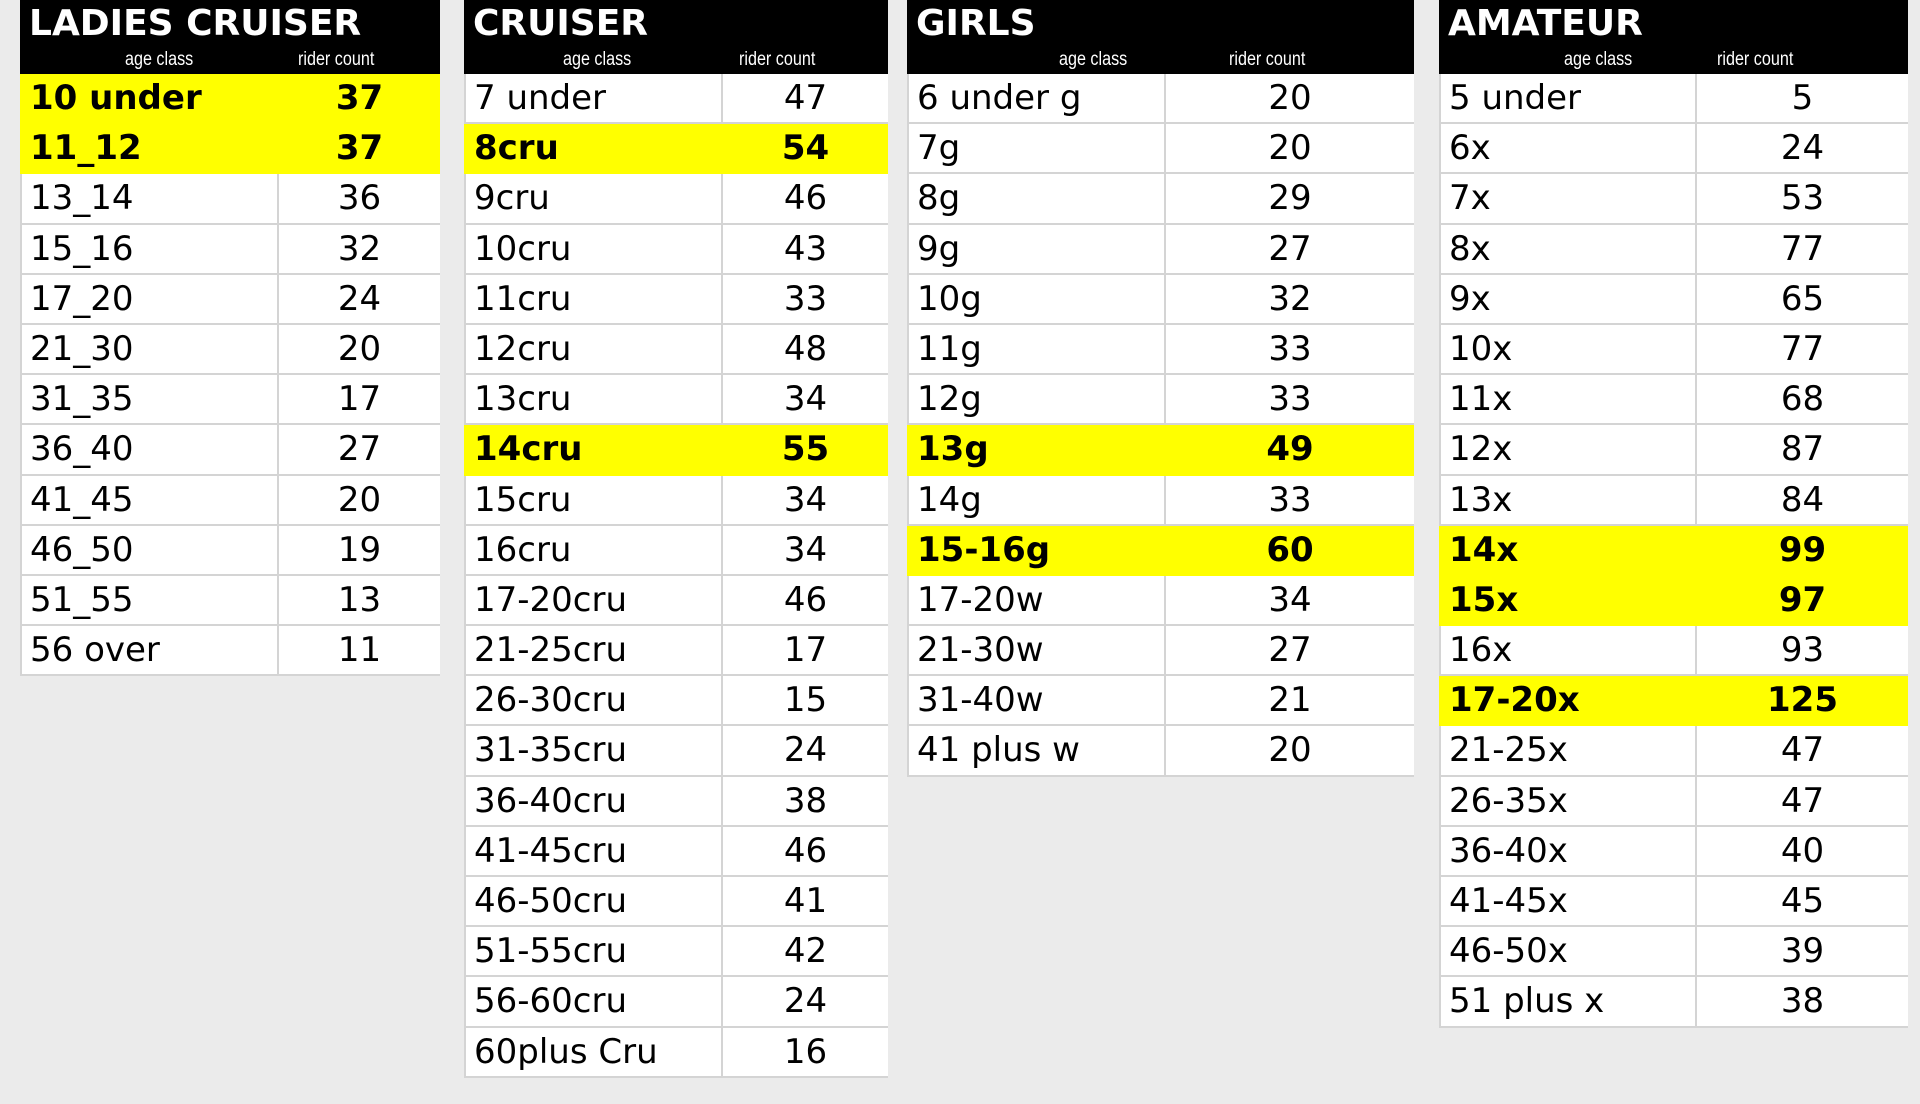  I want to click on age-class-cell: 12x, so click(1569, 449).